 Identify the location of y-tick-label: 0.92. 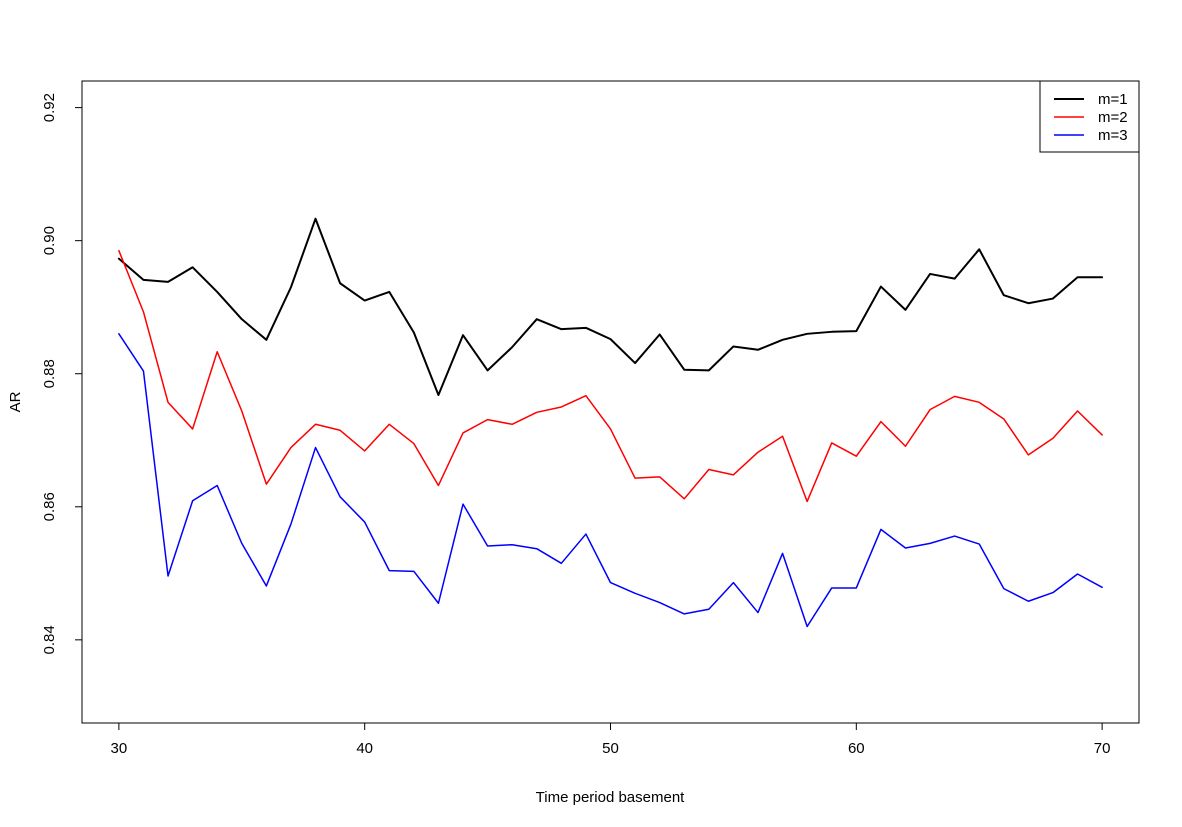
(49, 107).